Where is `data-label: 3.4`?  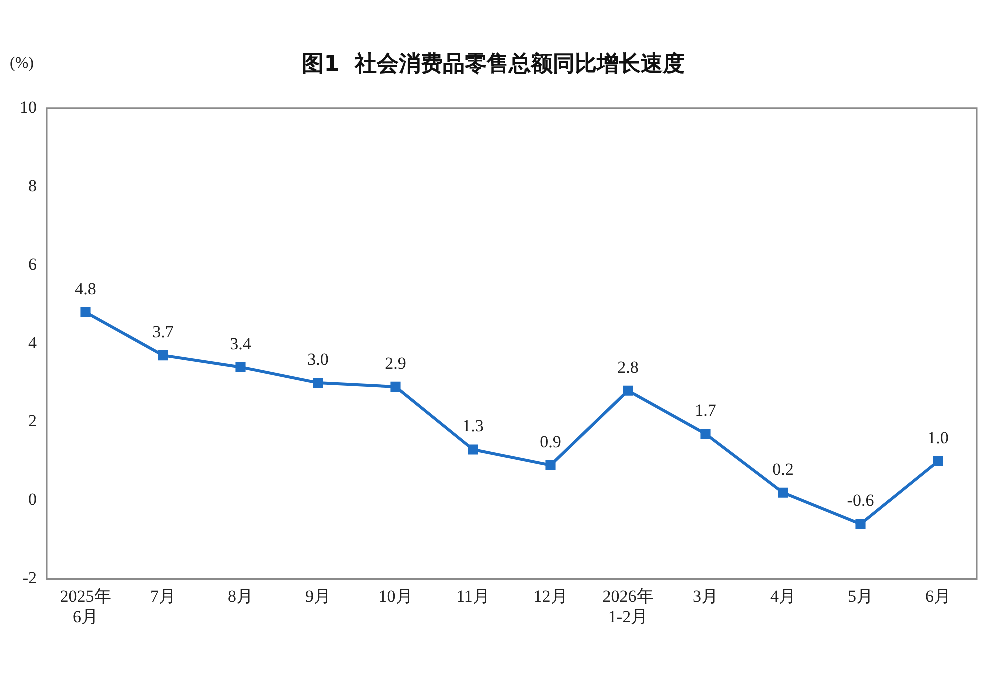 data-label: 3.4 is located at coordinates (241, 344).